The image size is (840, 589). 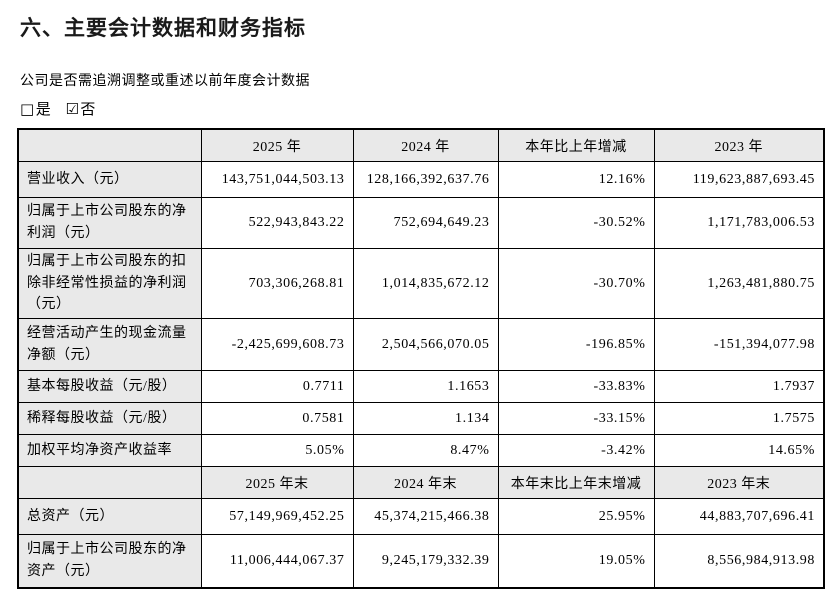 I want to click on cell-value: 1,014,835,672.12, so click(x=425, y=283).